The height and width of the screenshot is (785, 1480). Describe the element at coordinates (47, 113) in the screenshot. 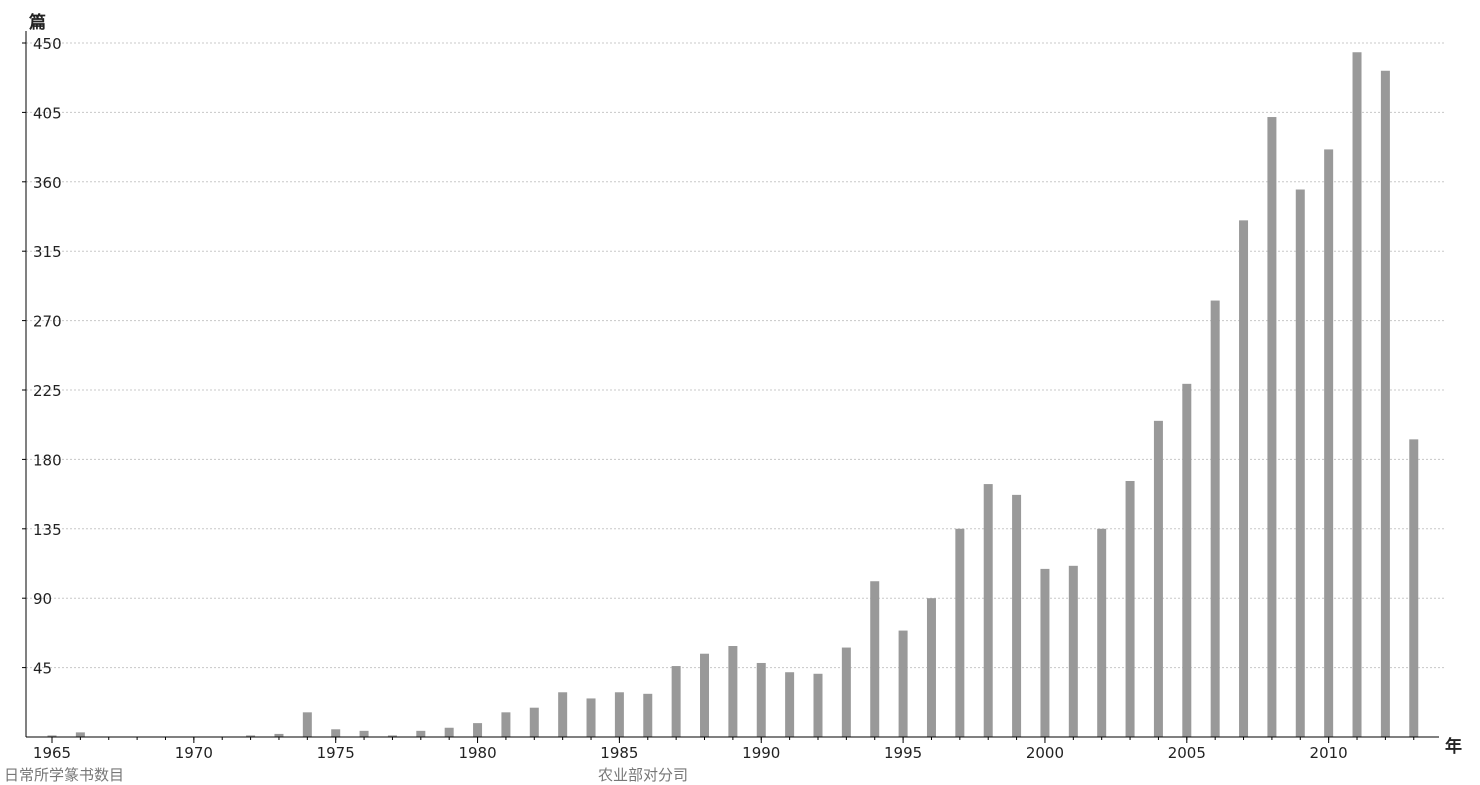

I see `y-tick-label: 405` at that location.